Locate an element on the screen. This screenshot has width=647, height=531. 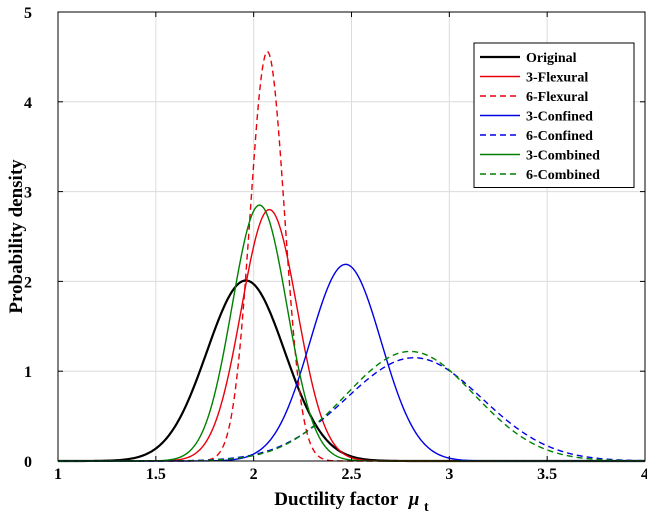
x-tick-label: 2.5 is located at coordinates (352, 474).